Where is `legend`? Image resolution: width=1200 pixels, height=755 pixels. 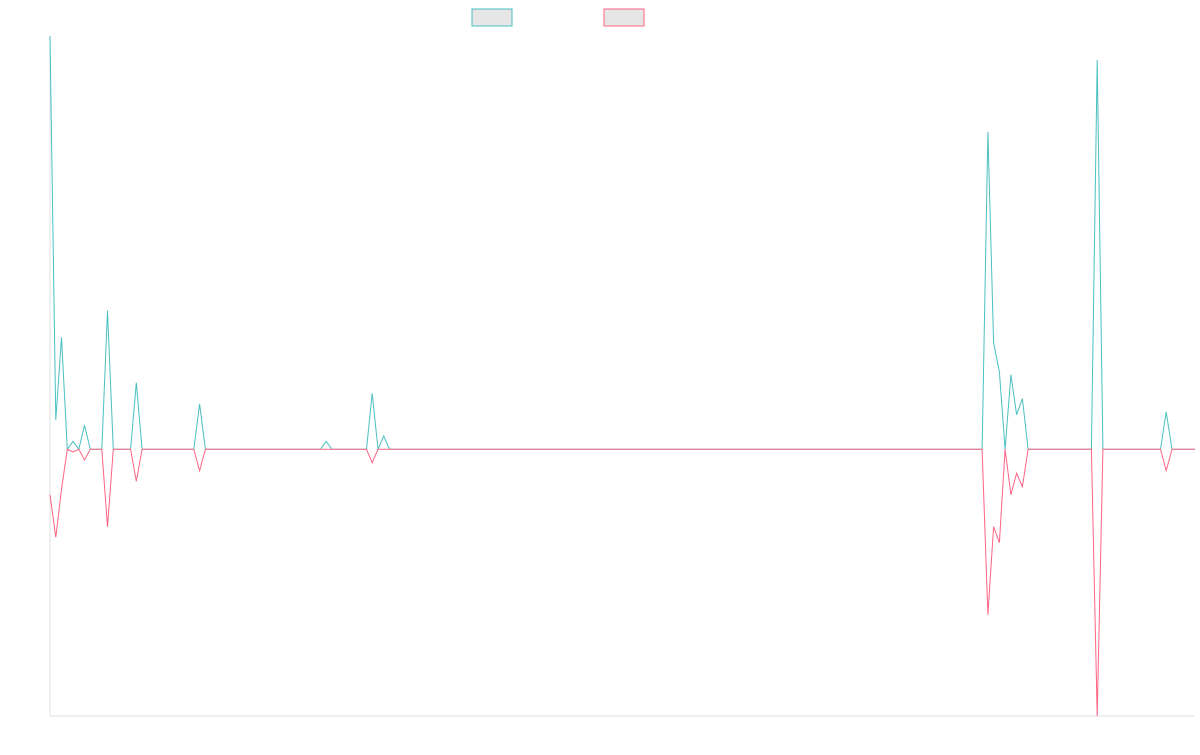 legend is located at coordinates (558, 17).